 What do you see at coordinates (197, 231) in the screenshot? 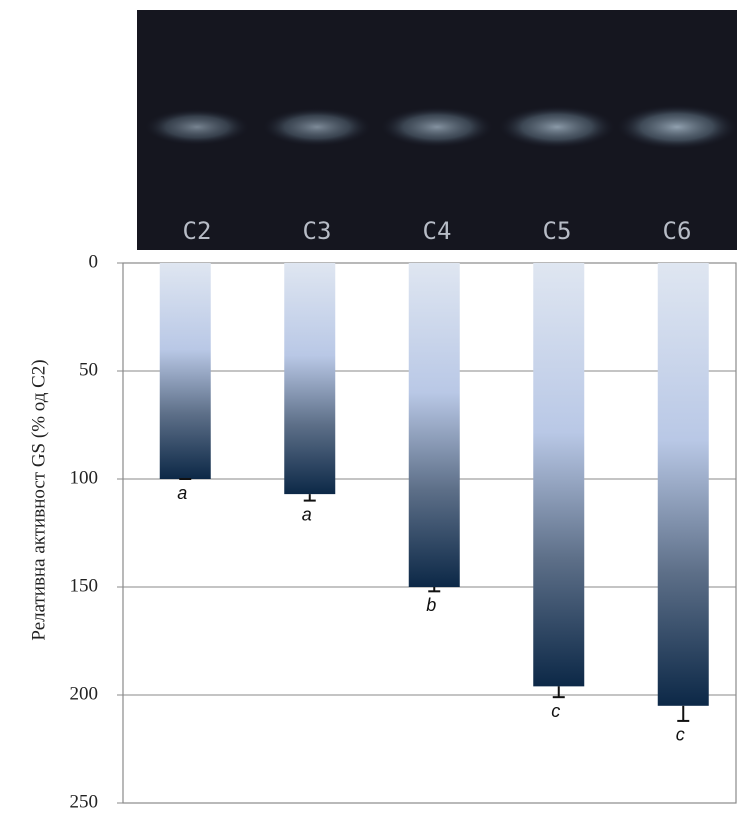
I see `lane-label: C2` at bounding box center [197, 231].